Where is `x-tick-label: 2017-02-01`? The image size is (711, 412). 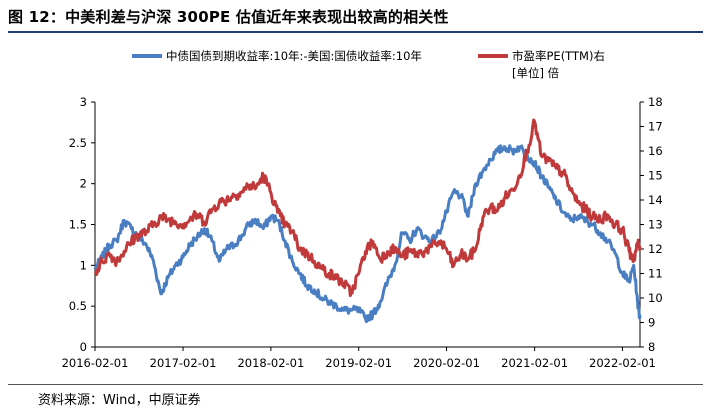
x-tick-label: 2017-02-01 is located at coordinates (183, 363).